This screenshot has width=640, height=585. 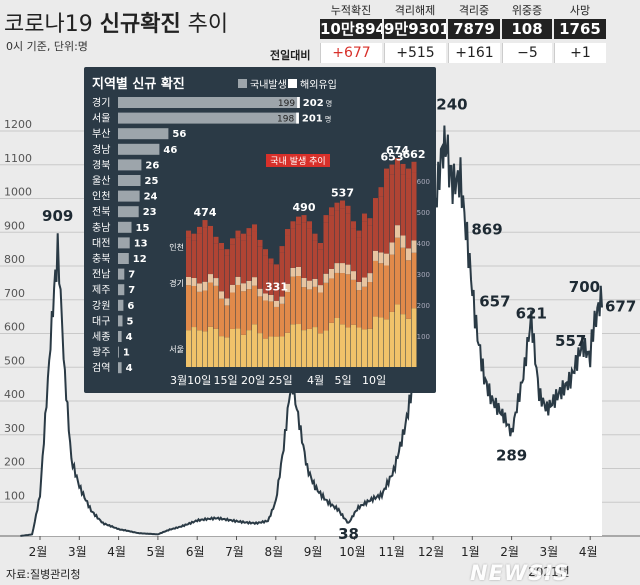 What do you see at coordinates (549, 572) in the screenshot?
I see `year-label: 2021년` at bounding box center [549, 572].